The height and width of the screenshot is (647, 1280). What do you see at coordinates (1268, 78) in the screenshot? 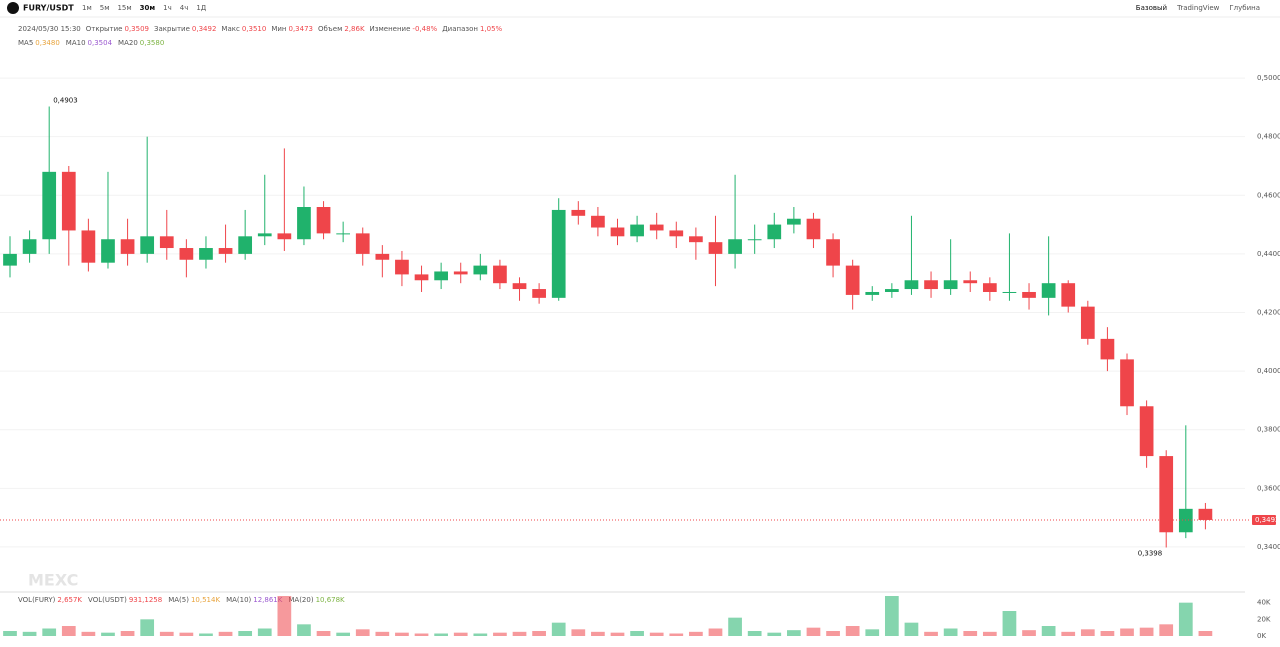
I see `y-tick-label: 0,5000` at bounding box center [1268, 78].